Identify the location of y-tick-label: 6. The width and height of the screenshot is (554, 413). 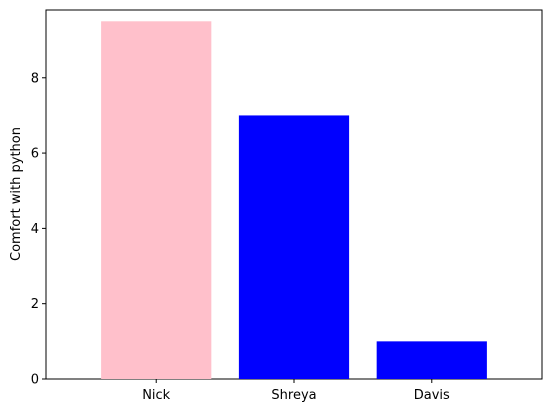
(35, 154).